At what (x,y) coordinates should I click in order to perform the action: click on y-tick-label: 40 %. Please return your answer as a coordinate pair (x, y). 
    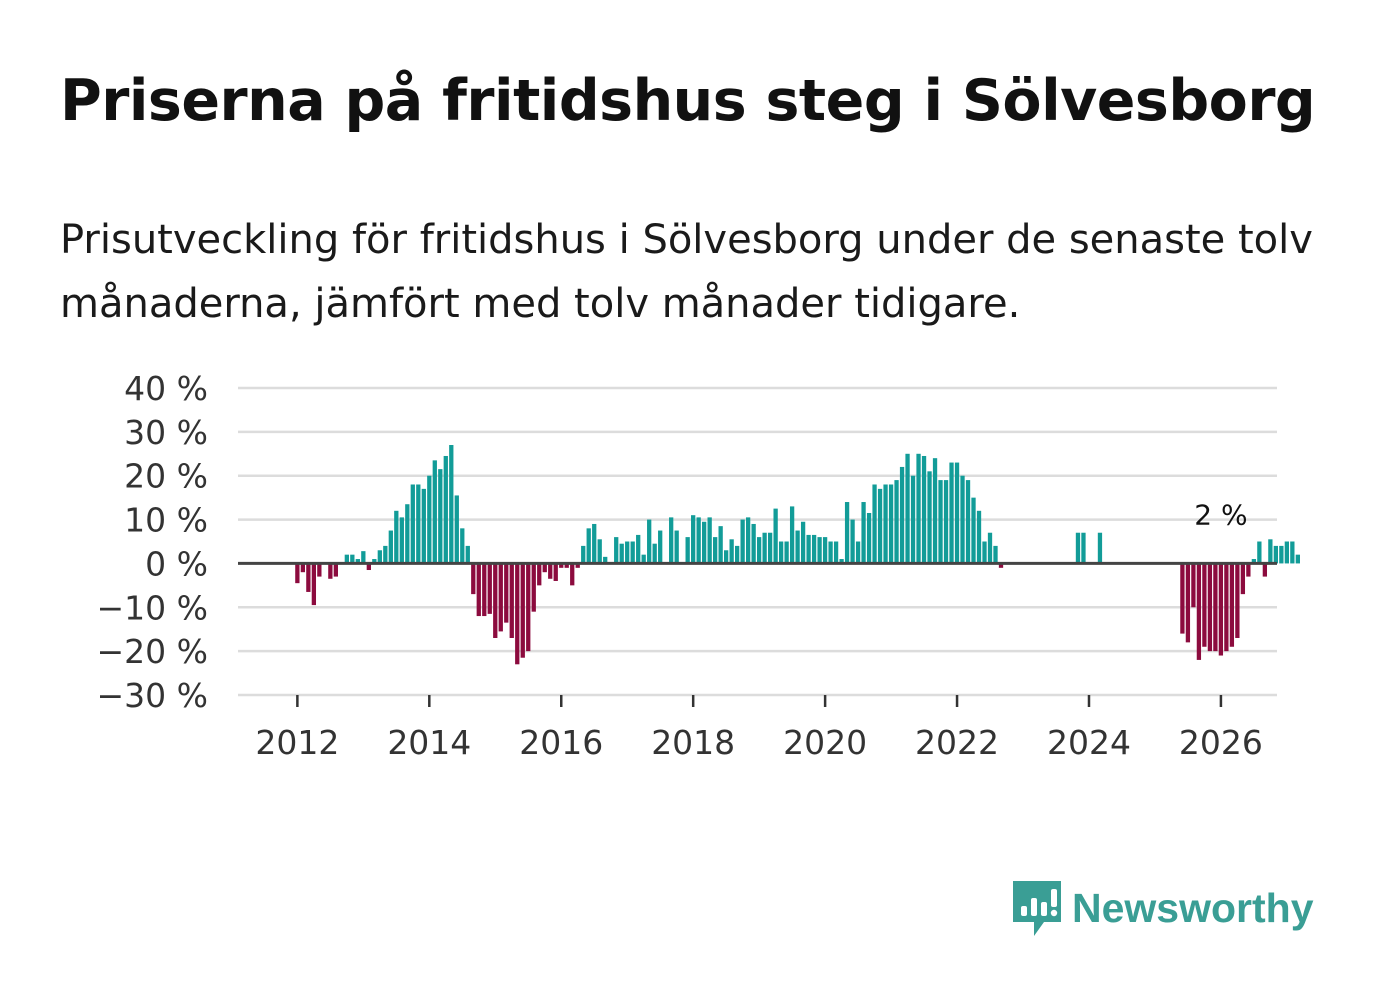
    Looking at the image, I should click on (166, 388).